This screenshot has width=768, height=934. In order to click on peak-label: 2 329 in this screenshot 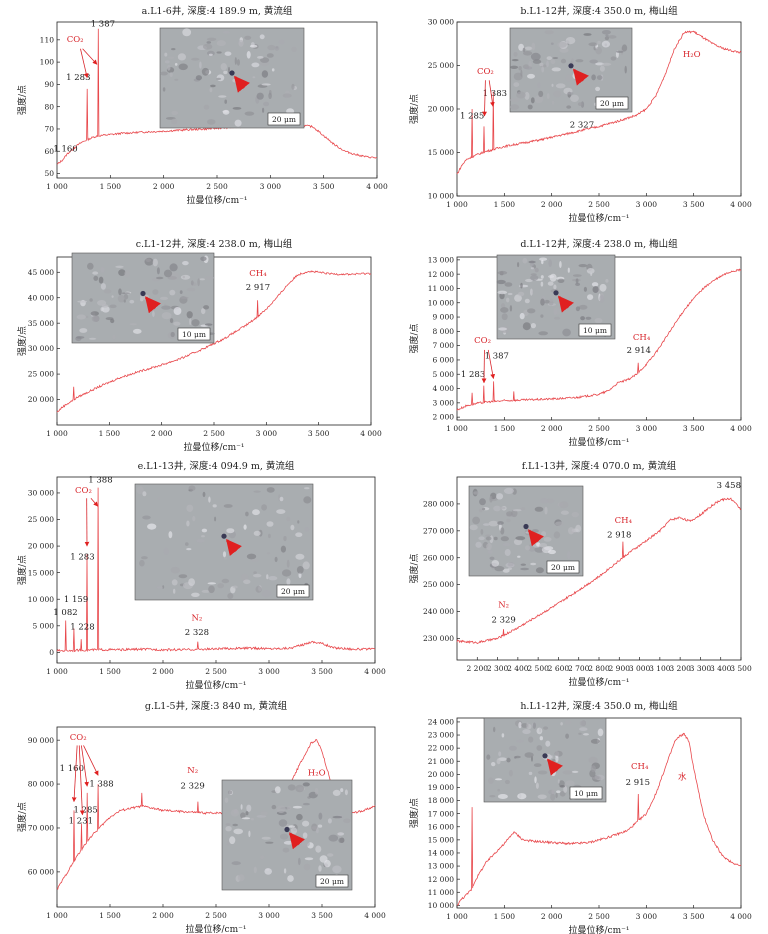, I will do `click(193, 786)`.